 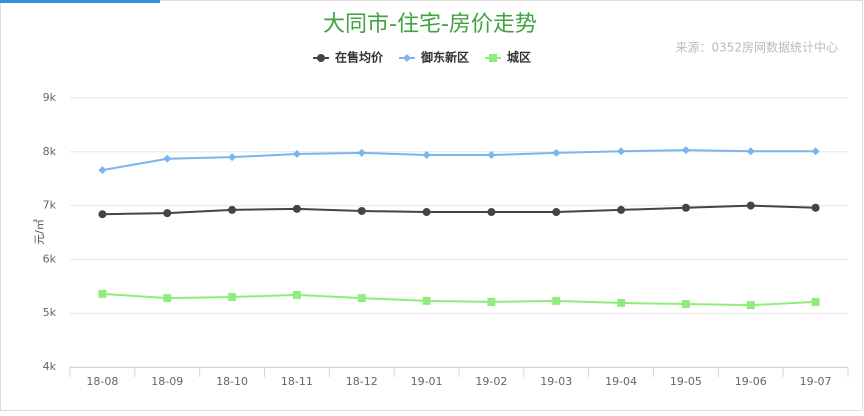 I want to click on legend-label: 城区, so click(x=519, y=57).